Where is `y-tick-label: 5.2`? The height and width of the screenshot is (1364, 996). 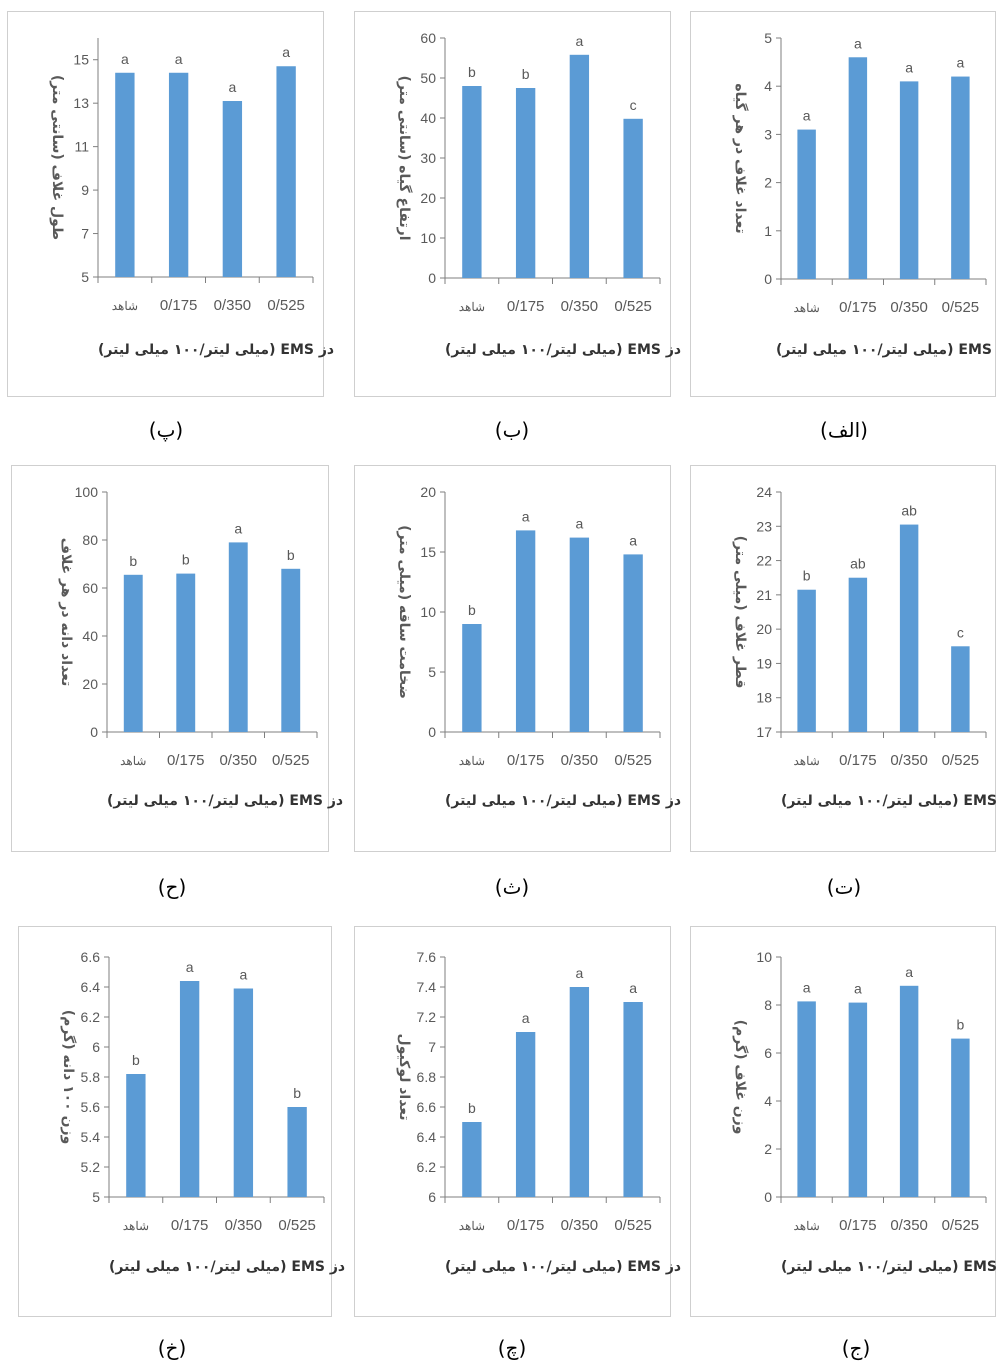 y-tick-label: 5.2 is located at coordinates (91, 1167).